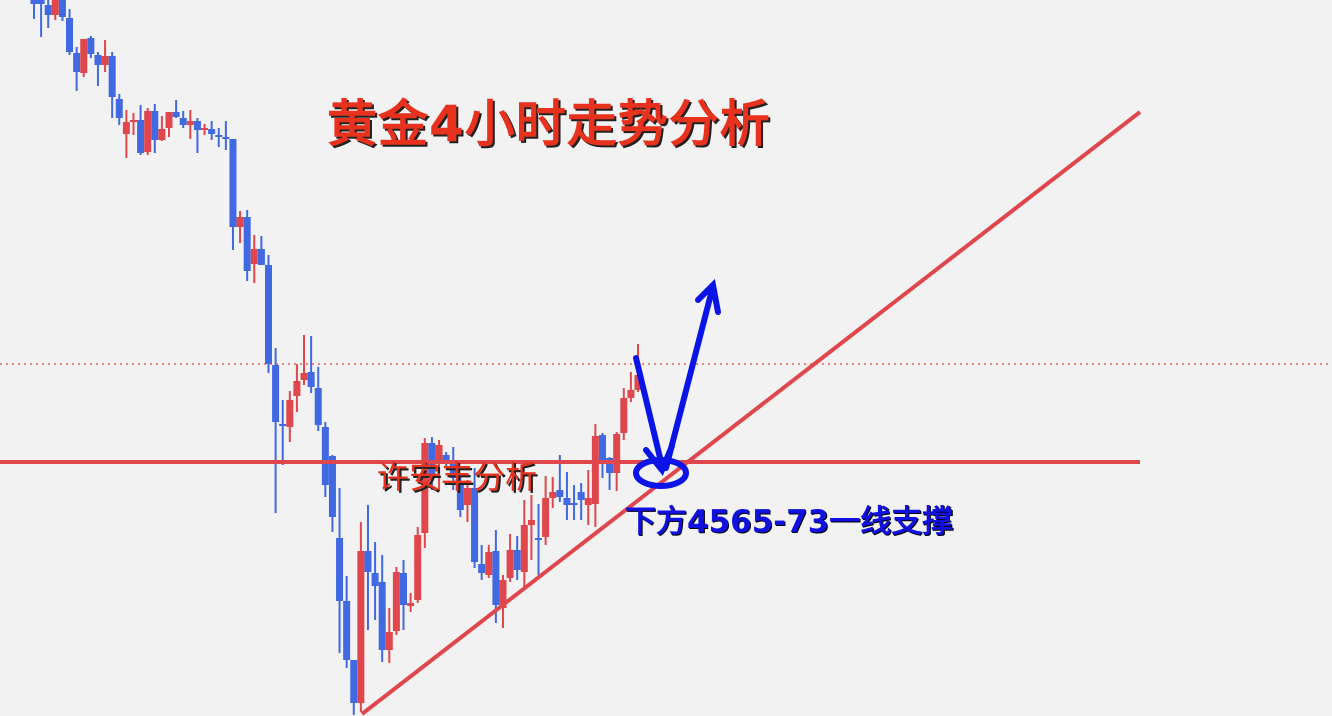  What do you see at coordinates (689, 379) in the screenshot?
I see `arrow-up-line` at bounding box center [689, 379].